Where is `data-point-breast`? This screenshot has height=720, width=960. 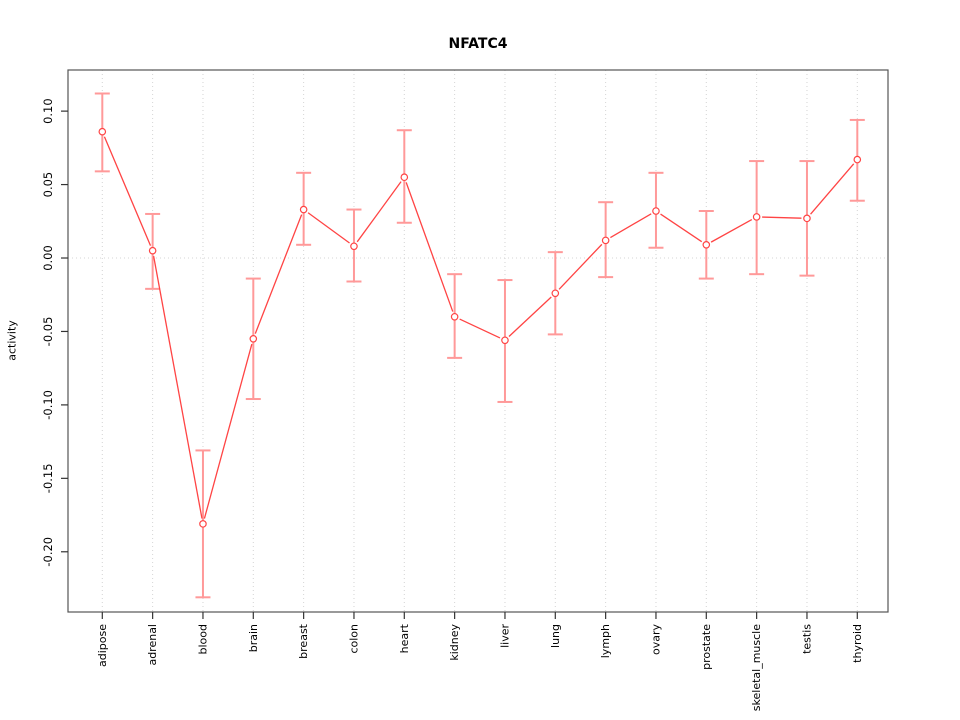
data-point-breast is located at coordinates (303, 209).